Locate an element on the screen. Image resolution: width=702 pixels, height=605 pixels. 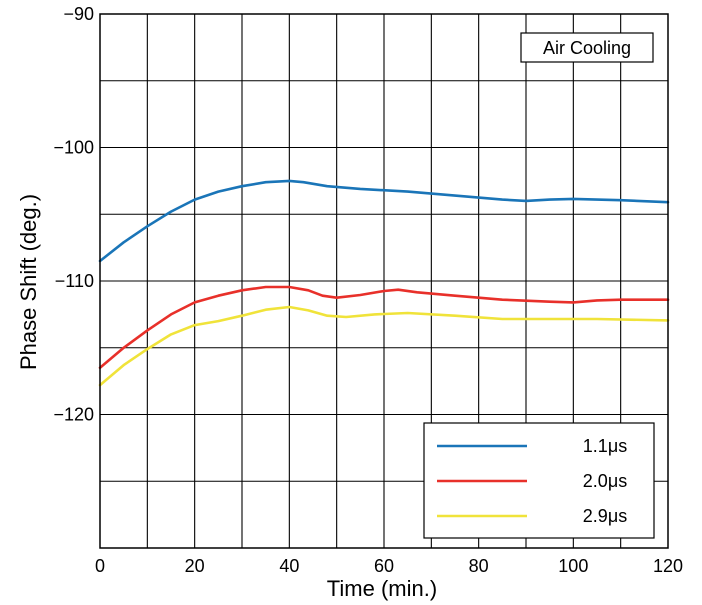
y-tick-label: −110 is located at coordinates (74, 281).